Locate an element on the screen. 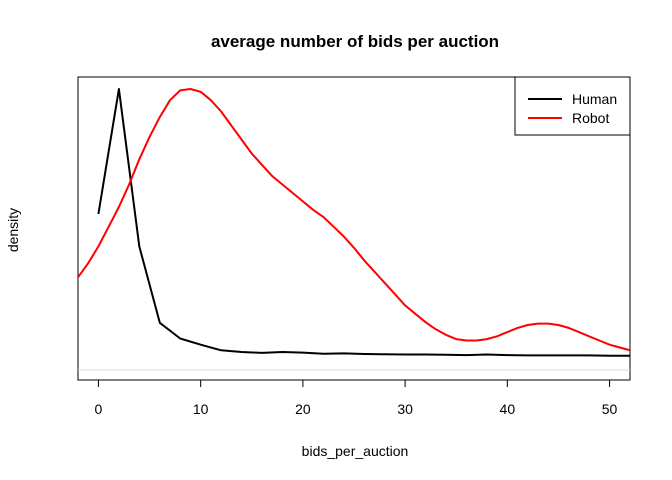 This screenshot has height=480, width=672. x-tick-label: 20 is located at coordinates (303, 409).